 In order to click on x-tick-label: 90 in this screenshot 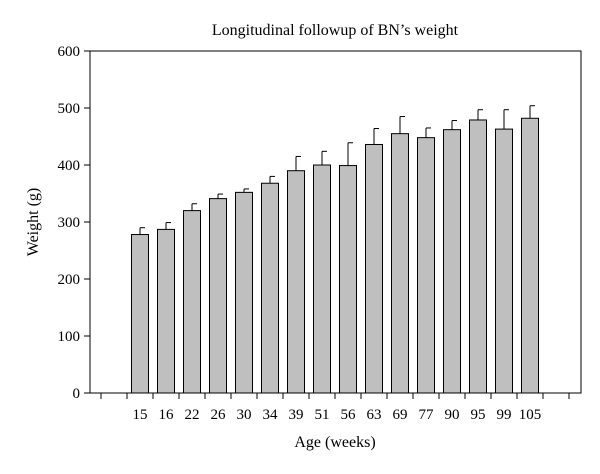, I will do `click(452, 415)`.